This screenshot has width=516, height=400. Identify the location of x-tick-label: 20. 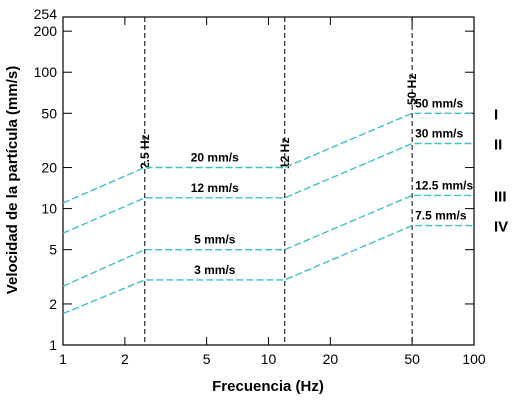
(331, 359).